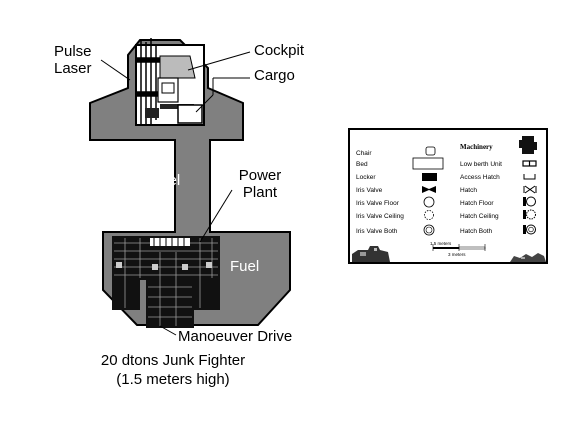  What do you see at coordinates (274, 75) in the screenshot?
I see `cargo-label: Cargo` at bounding box center [274, 75].